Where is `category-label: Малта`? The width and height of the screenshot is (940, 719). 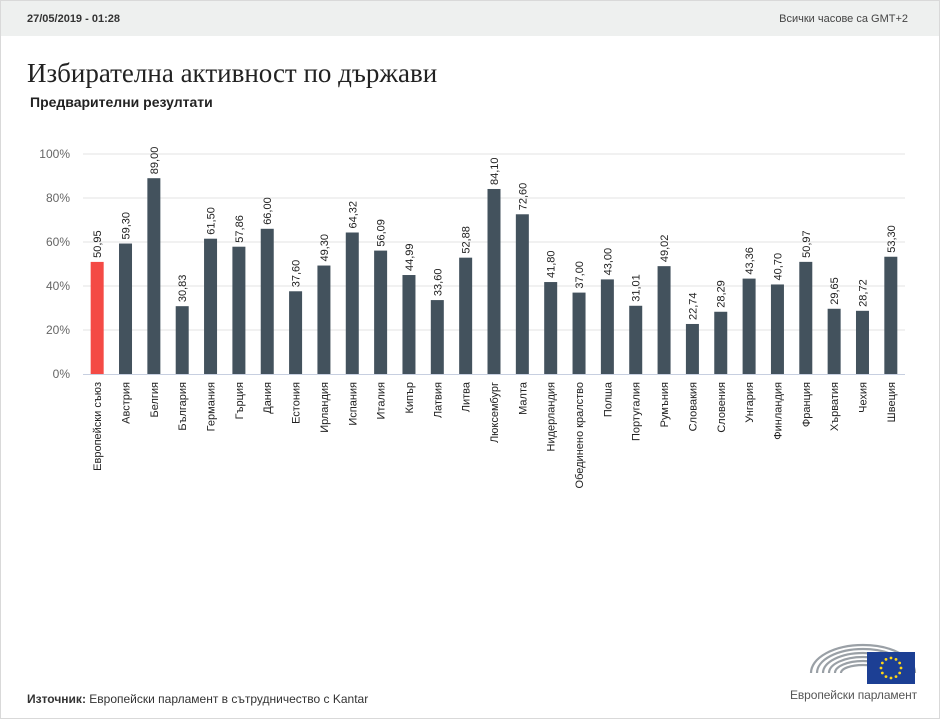 category-label: Малта is located at coordinates (523, 398).